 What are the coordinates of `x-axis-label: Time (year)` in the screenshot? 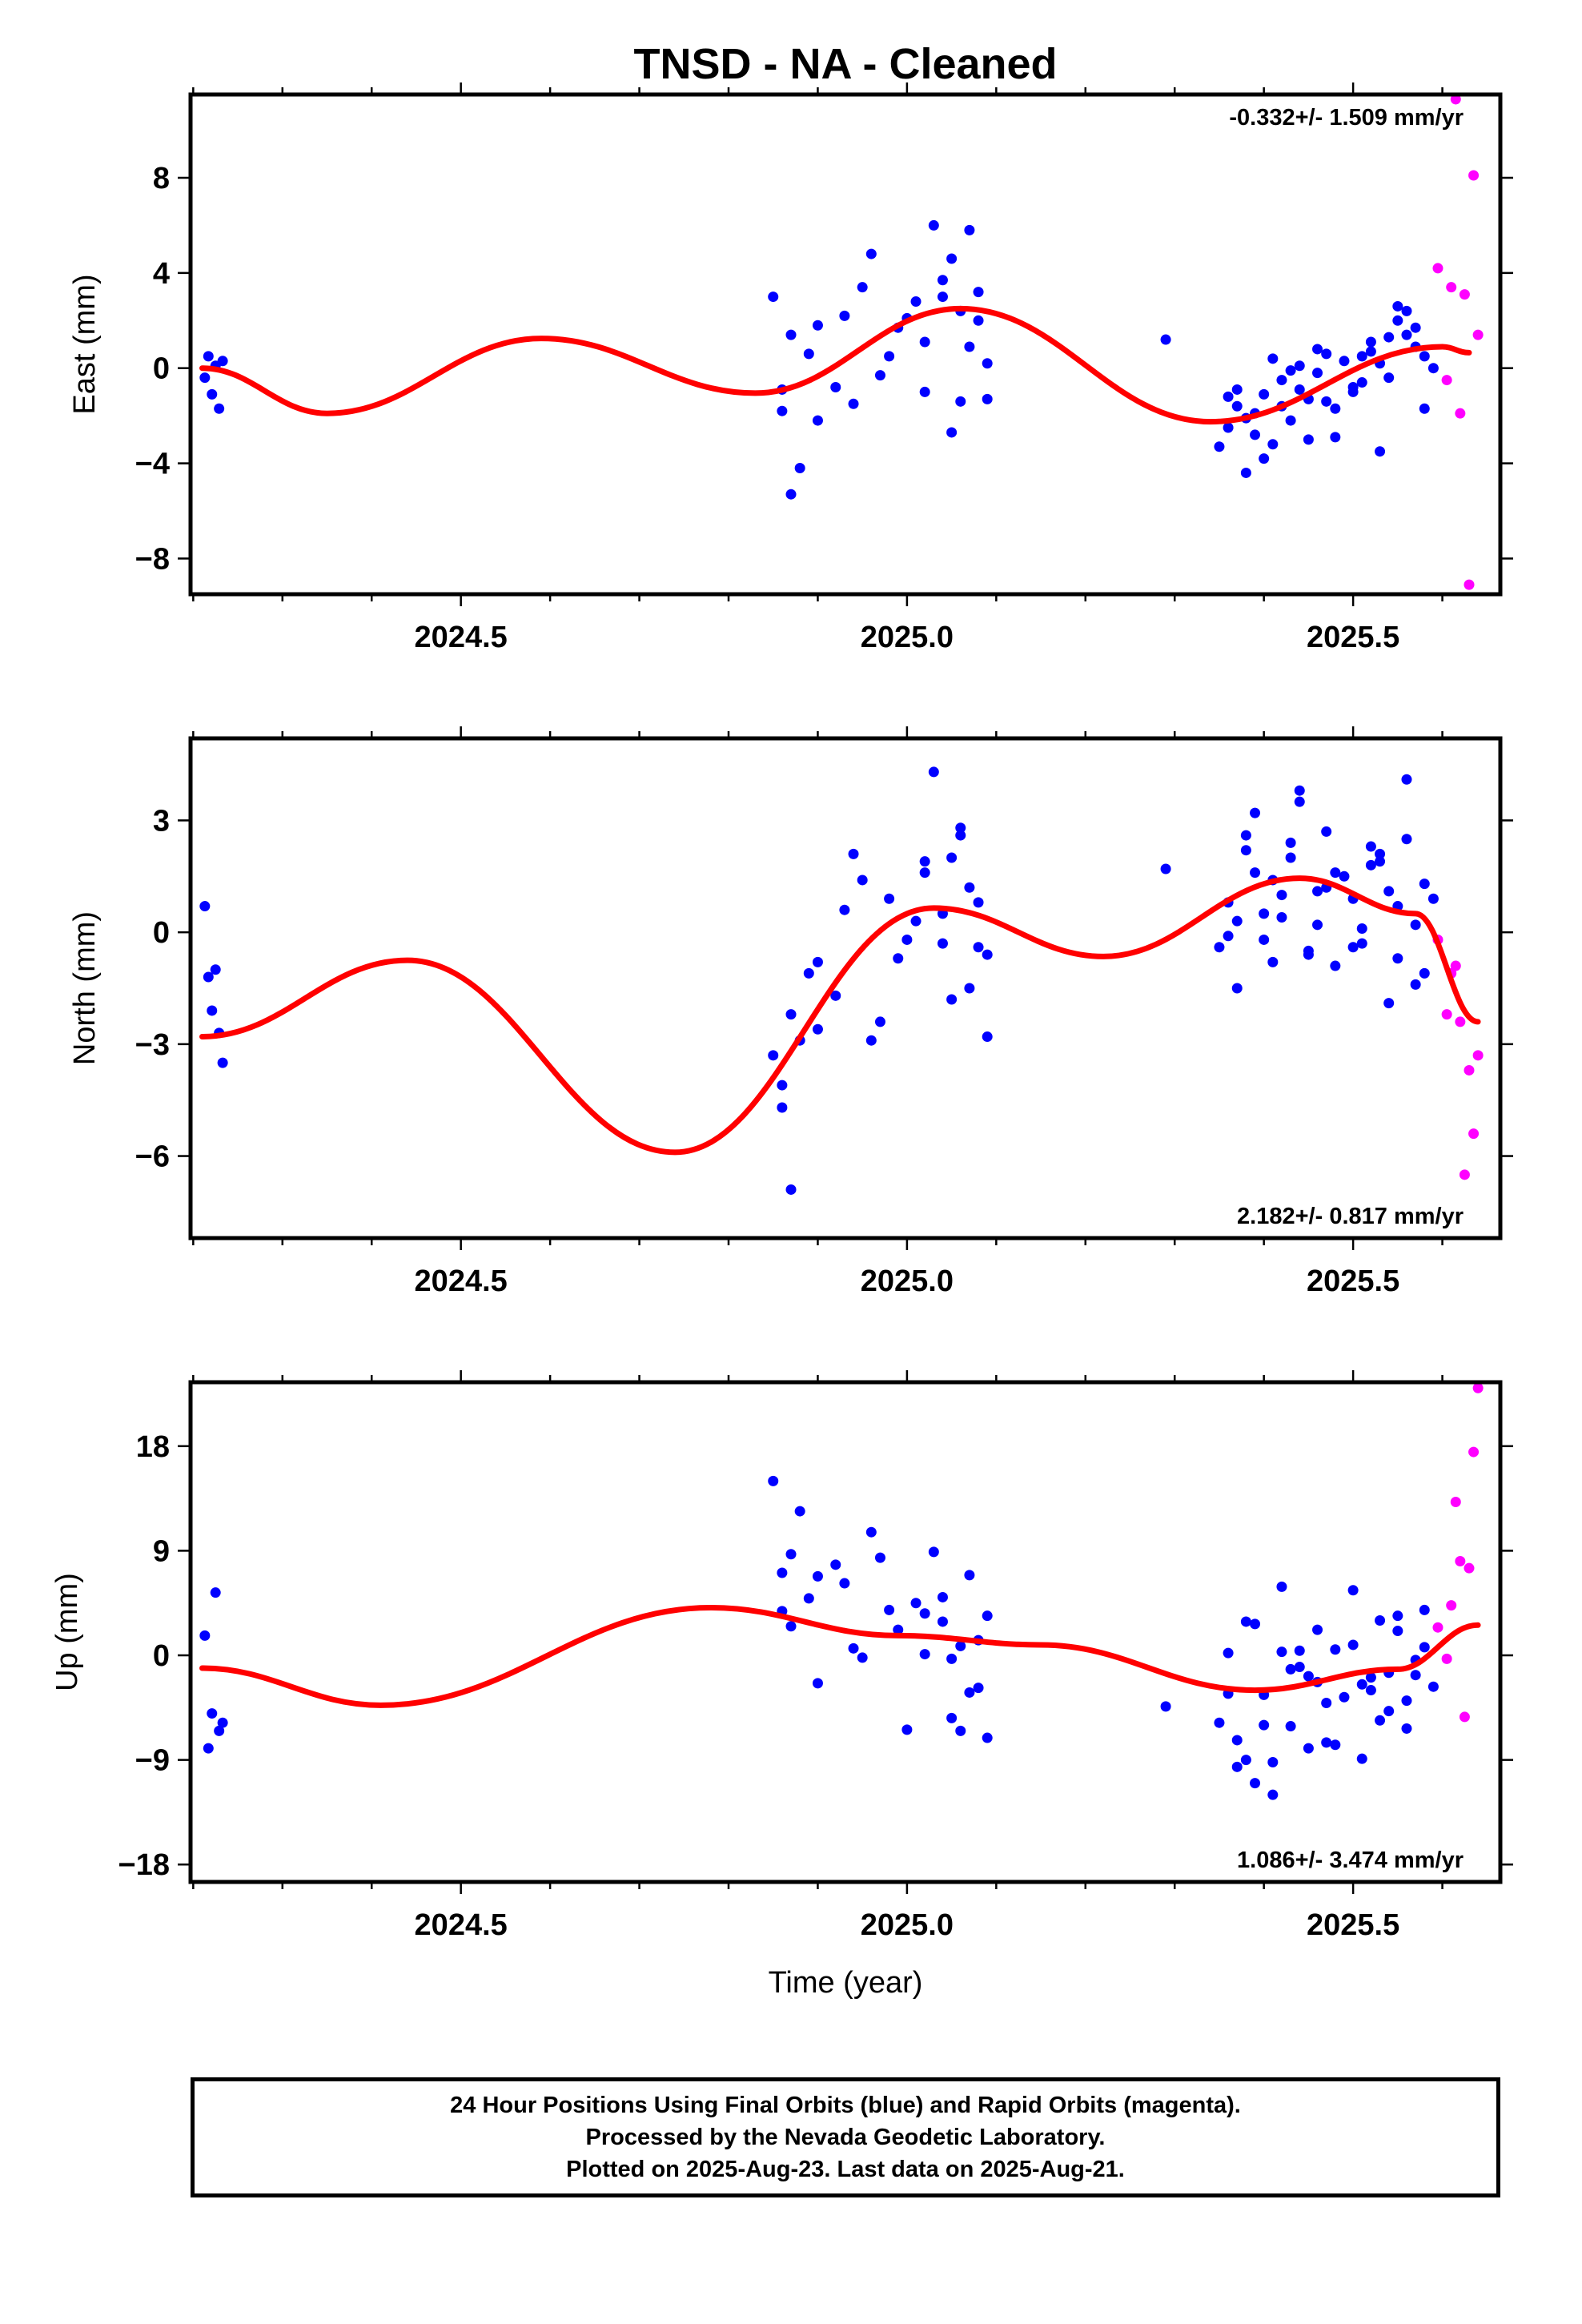 It's located at (846, 1983).